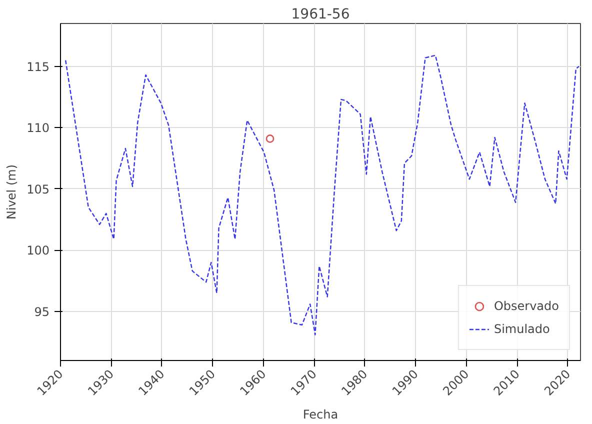 The image size is (592, 424). Describe the element at coordinates (38, 251) in the screenshot. I see `y-tick-label: 100` at that location.